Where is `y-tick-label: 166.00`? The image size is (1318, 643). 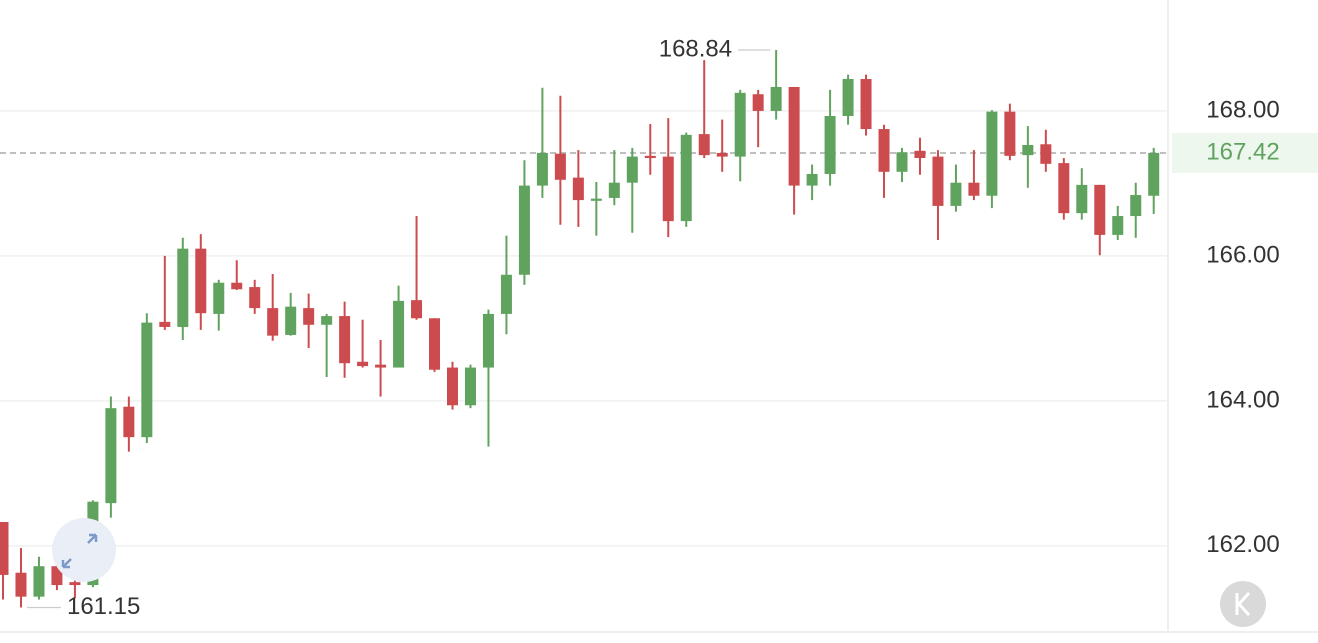 y-tick-label: 166.00 is located at coordinates (1242, 254).